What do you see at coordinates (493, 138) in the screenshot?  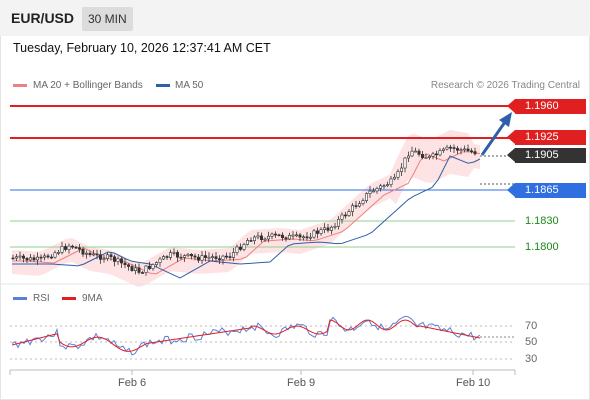 I see `forecast-arrow` at bounding box center [493, 138].